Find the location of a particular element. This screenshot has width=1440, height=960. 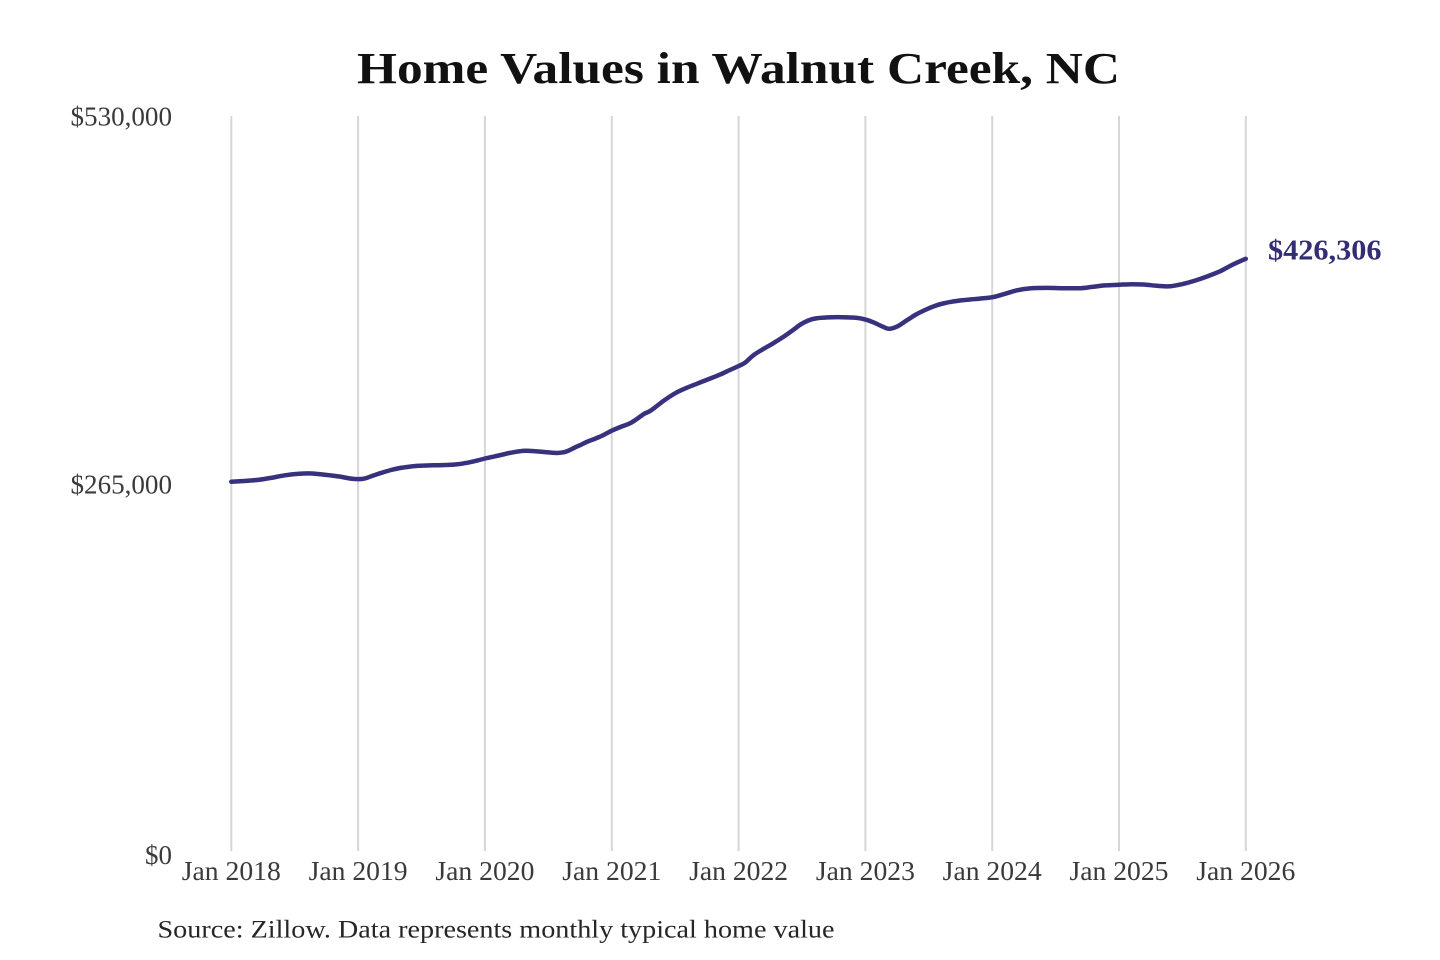

svg-text: $0 is located at coordinates (158, 855).